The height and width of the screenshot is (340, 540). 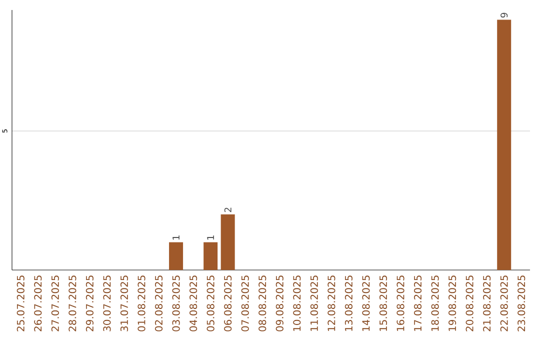 I want to click on x-tick-label: 03.08.2025, so click(x=176, y=304).